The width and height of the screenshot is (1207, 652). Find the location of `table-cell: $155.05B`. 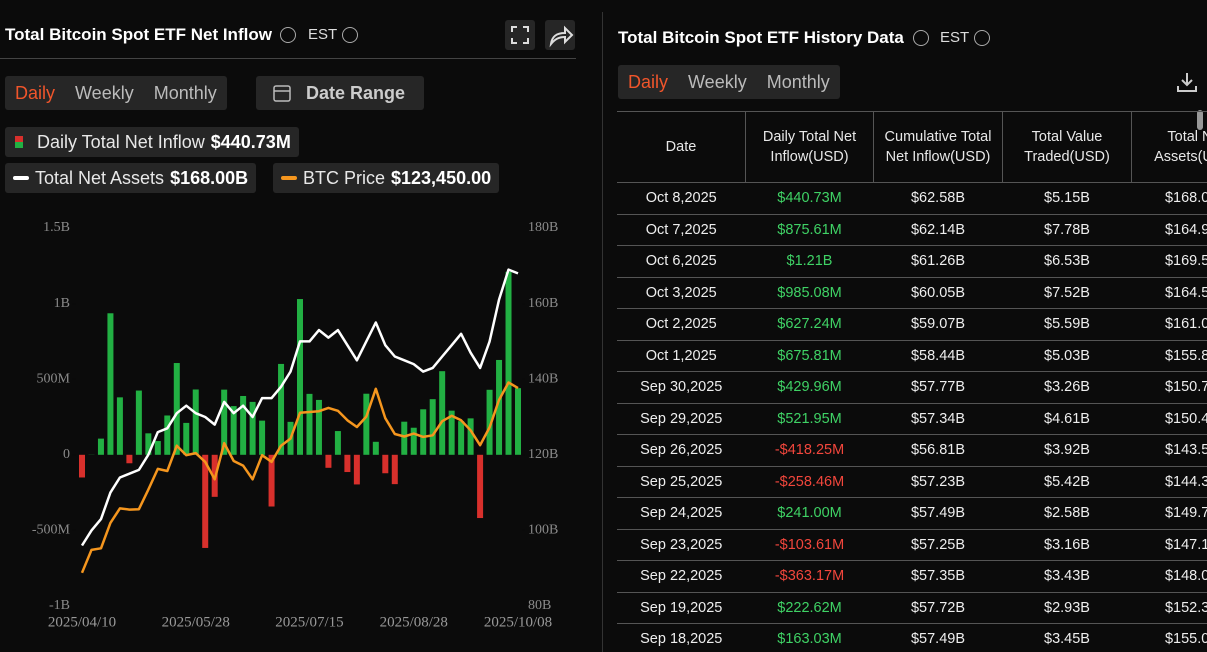

table-cell: $155.05B is located at coordinates (1169, 637).